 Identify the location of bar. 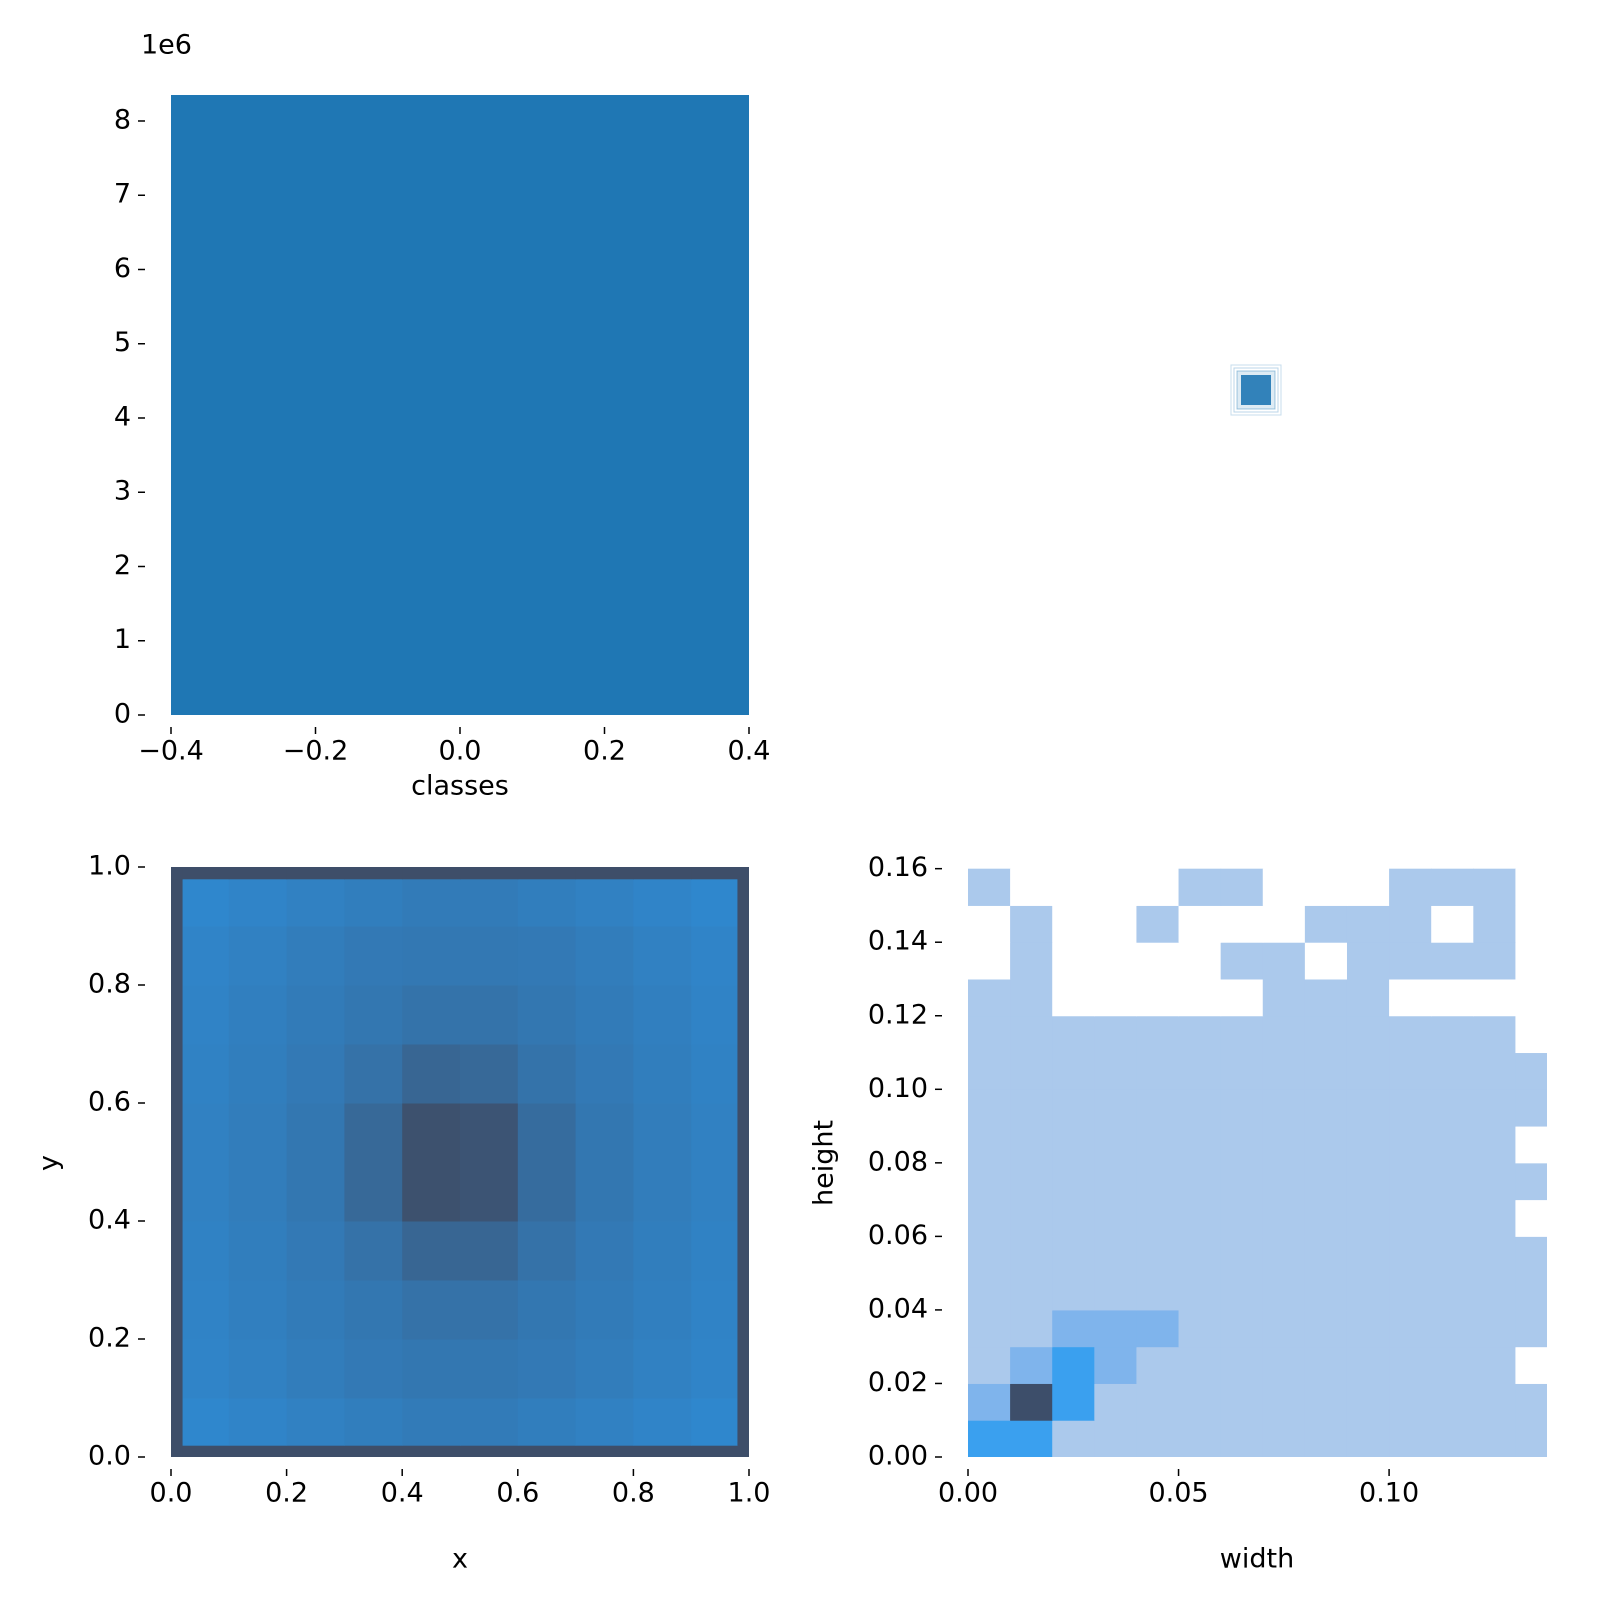
(460, 405).